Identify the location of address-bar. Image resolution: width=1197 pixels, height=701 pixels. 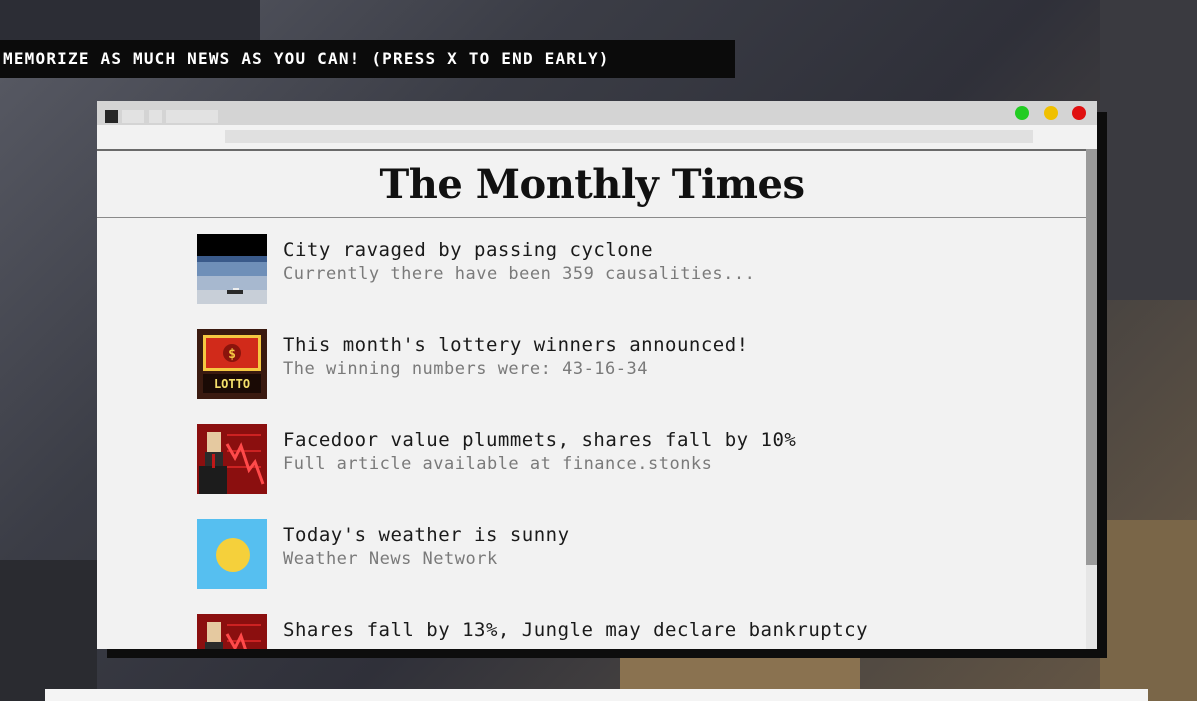
(629, 136).